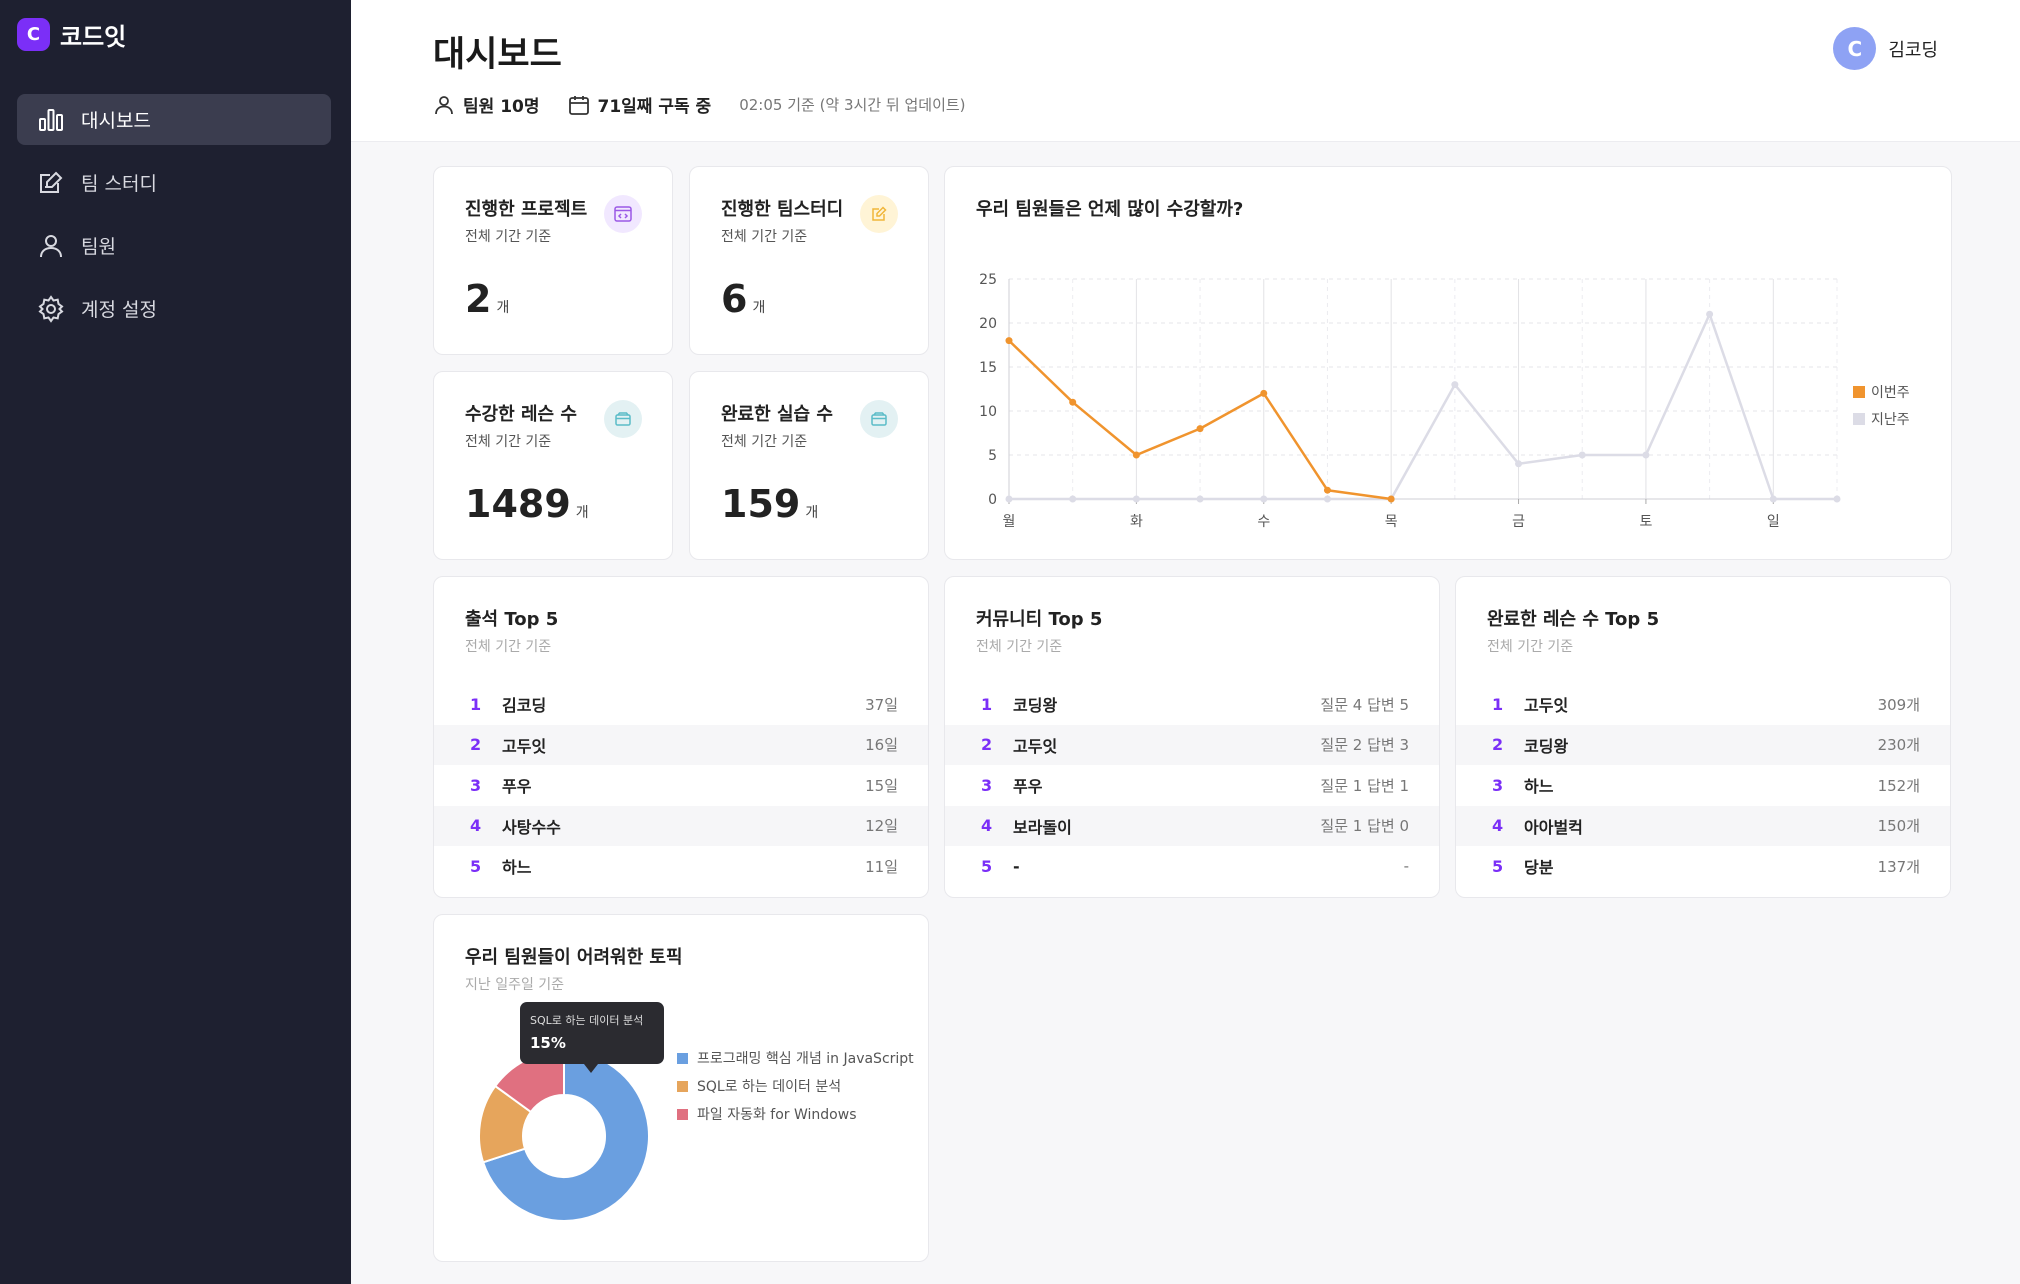  What do you see at coordinates (1192, 704) in the screenshot?
I see `list-item: 1 코딩왕 질문 4 답변 5` at bounding box center [1192, 704].